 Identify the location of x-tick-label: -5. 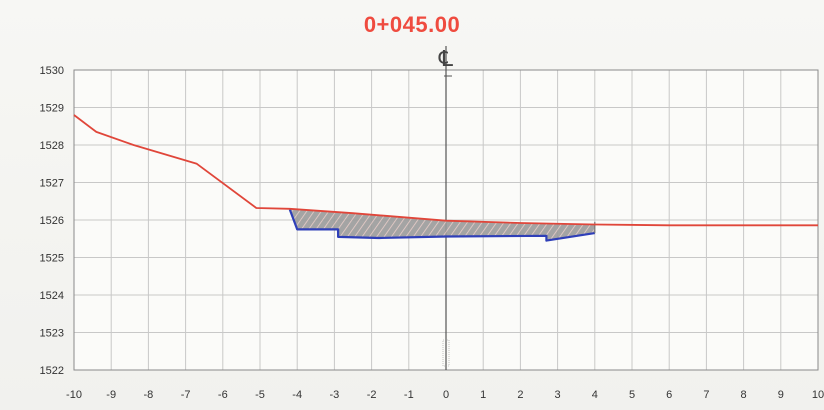
(260, 395).